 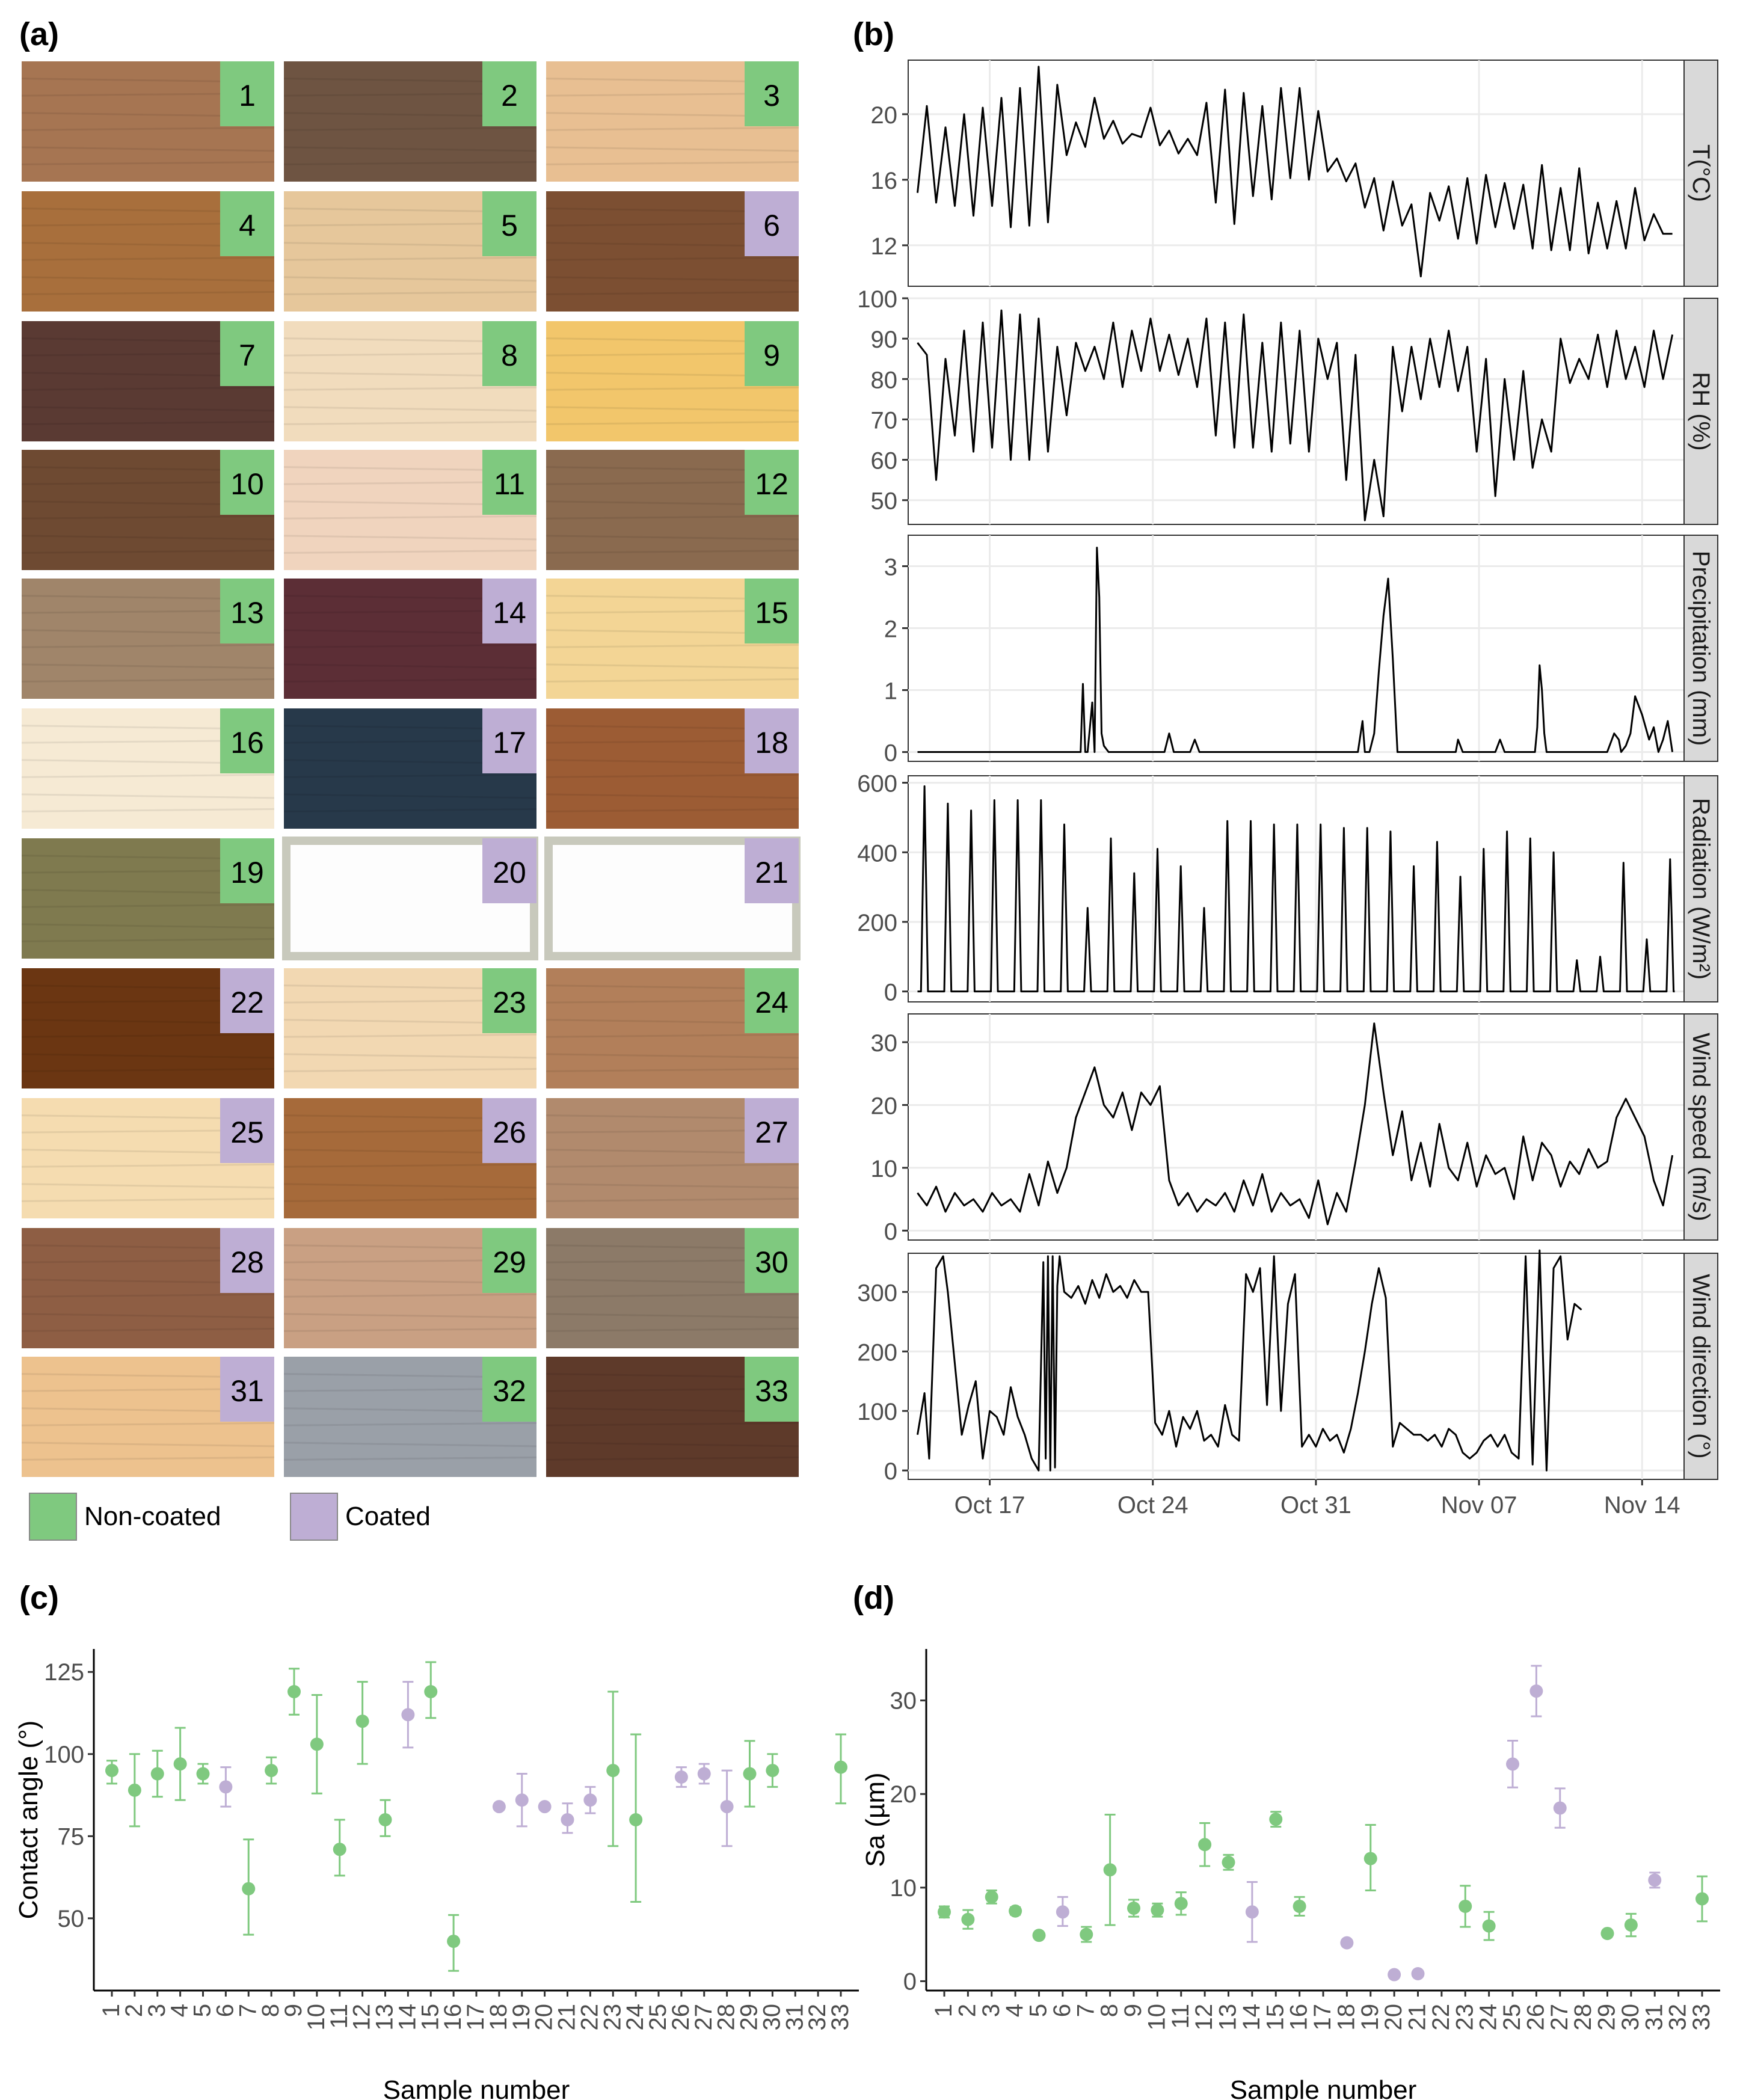 What do you see at coordinates (1322, 2017) in the screenshot?
I see `x-tick-label: 17` at bounding box center [1322, 2017].